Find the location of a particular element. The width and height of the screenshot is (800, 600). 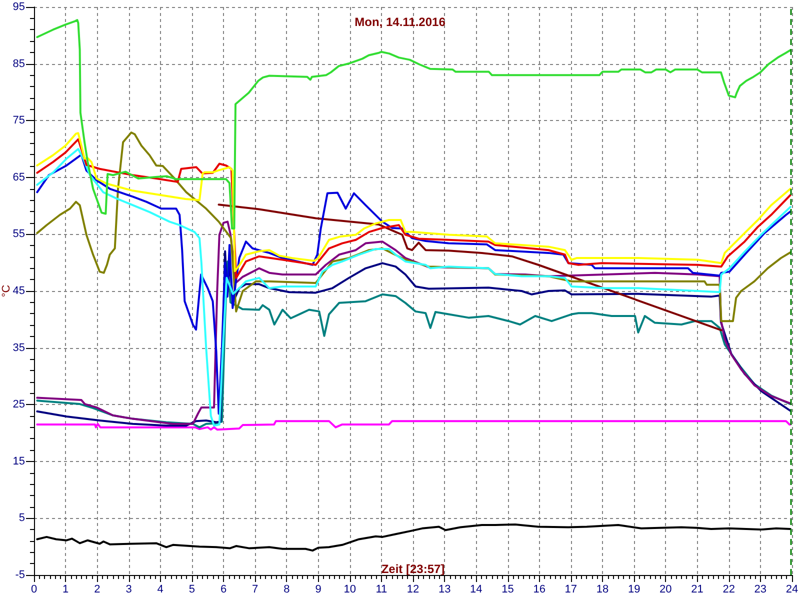

y-tick-label: -5 is located at coordinates (20, 575).